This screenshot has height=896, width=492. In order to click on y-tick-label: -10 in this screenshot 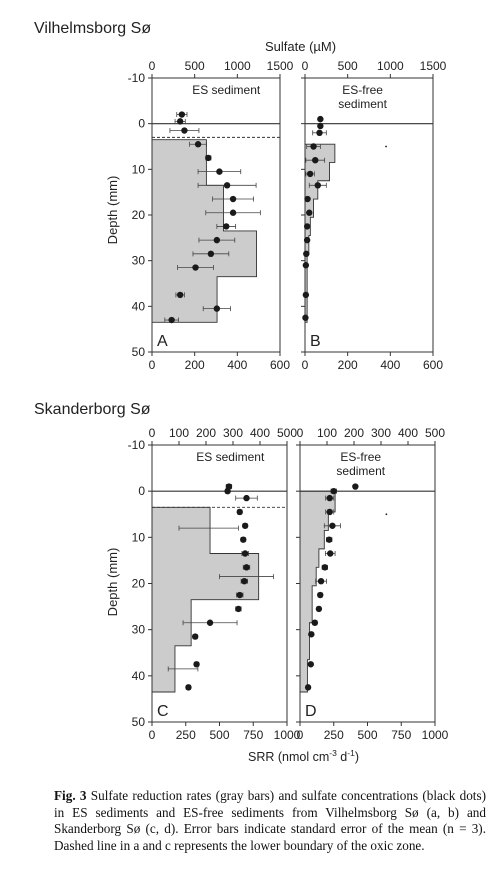, I will do `click(137, 78)`.